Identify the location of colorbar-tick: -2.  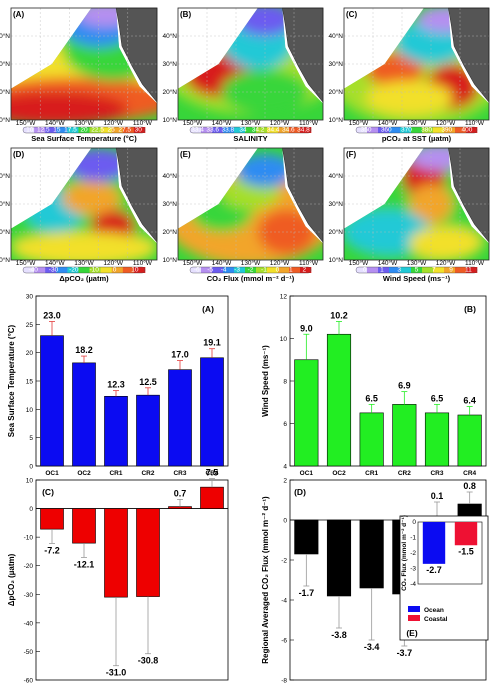
(251, 270).